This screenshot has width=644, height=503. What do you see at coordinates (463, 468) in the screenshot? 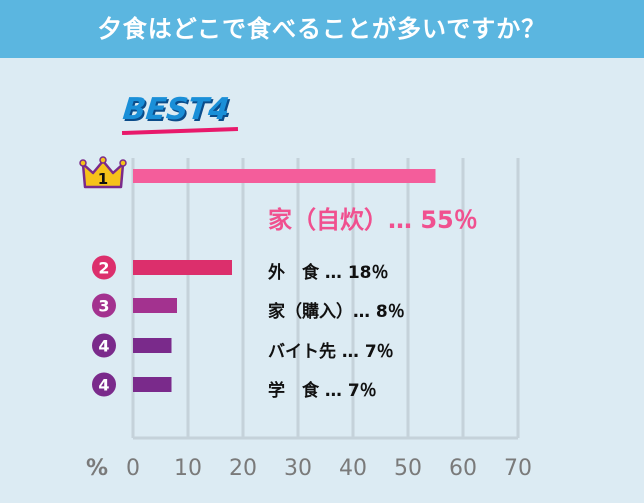
I see `x-tick-label: 60` at bounding box center [463, 468].